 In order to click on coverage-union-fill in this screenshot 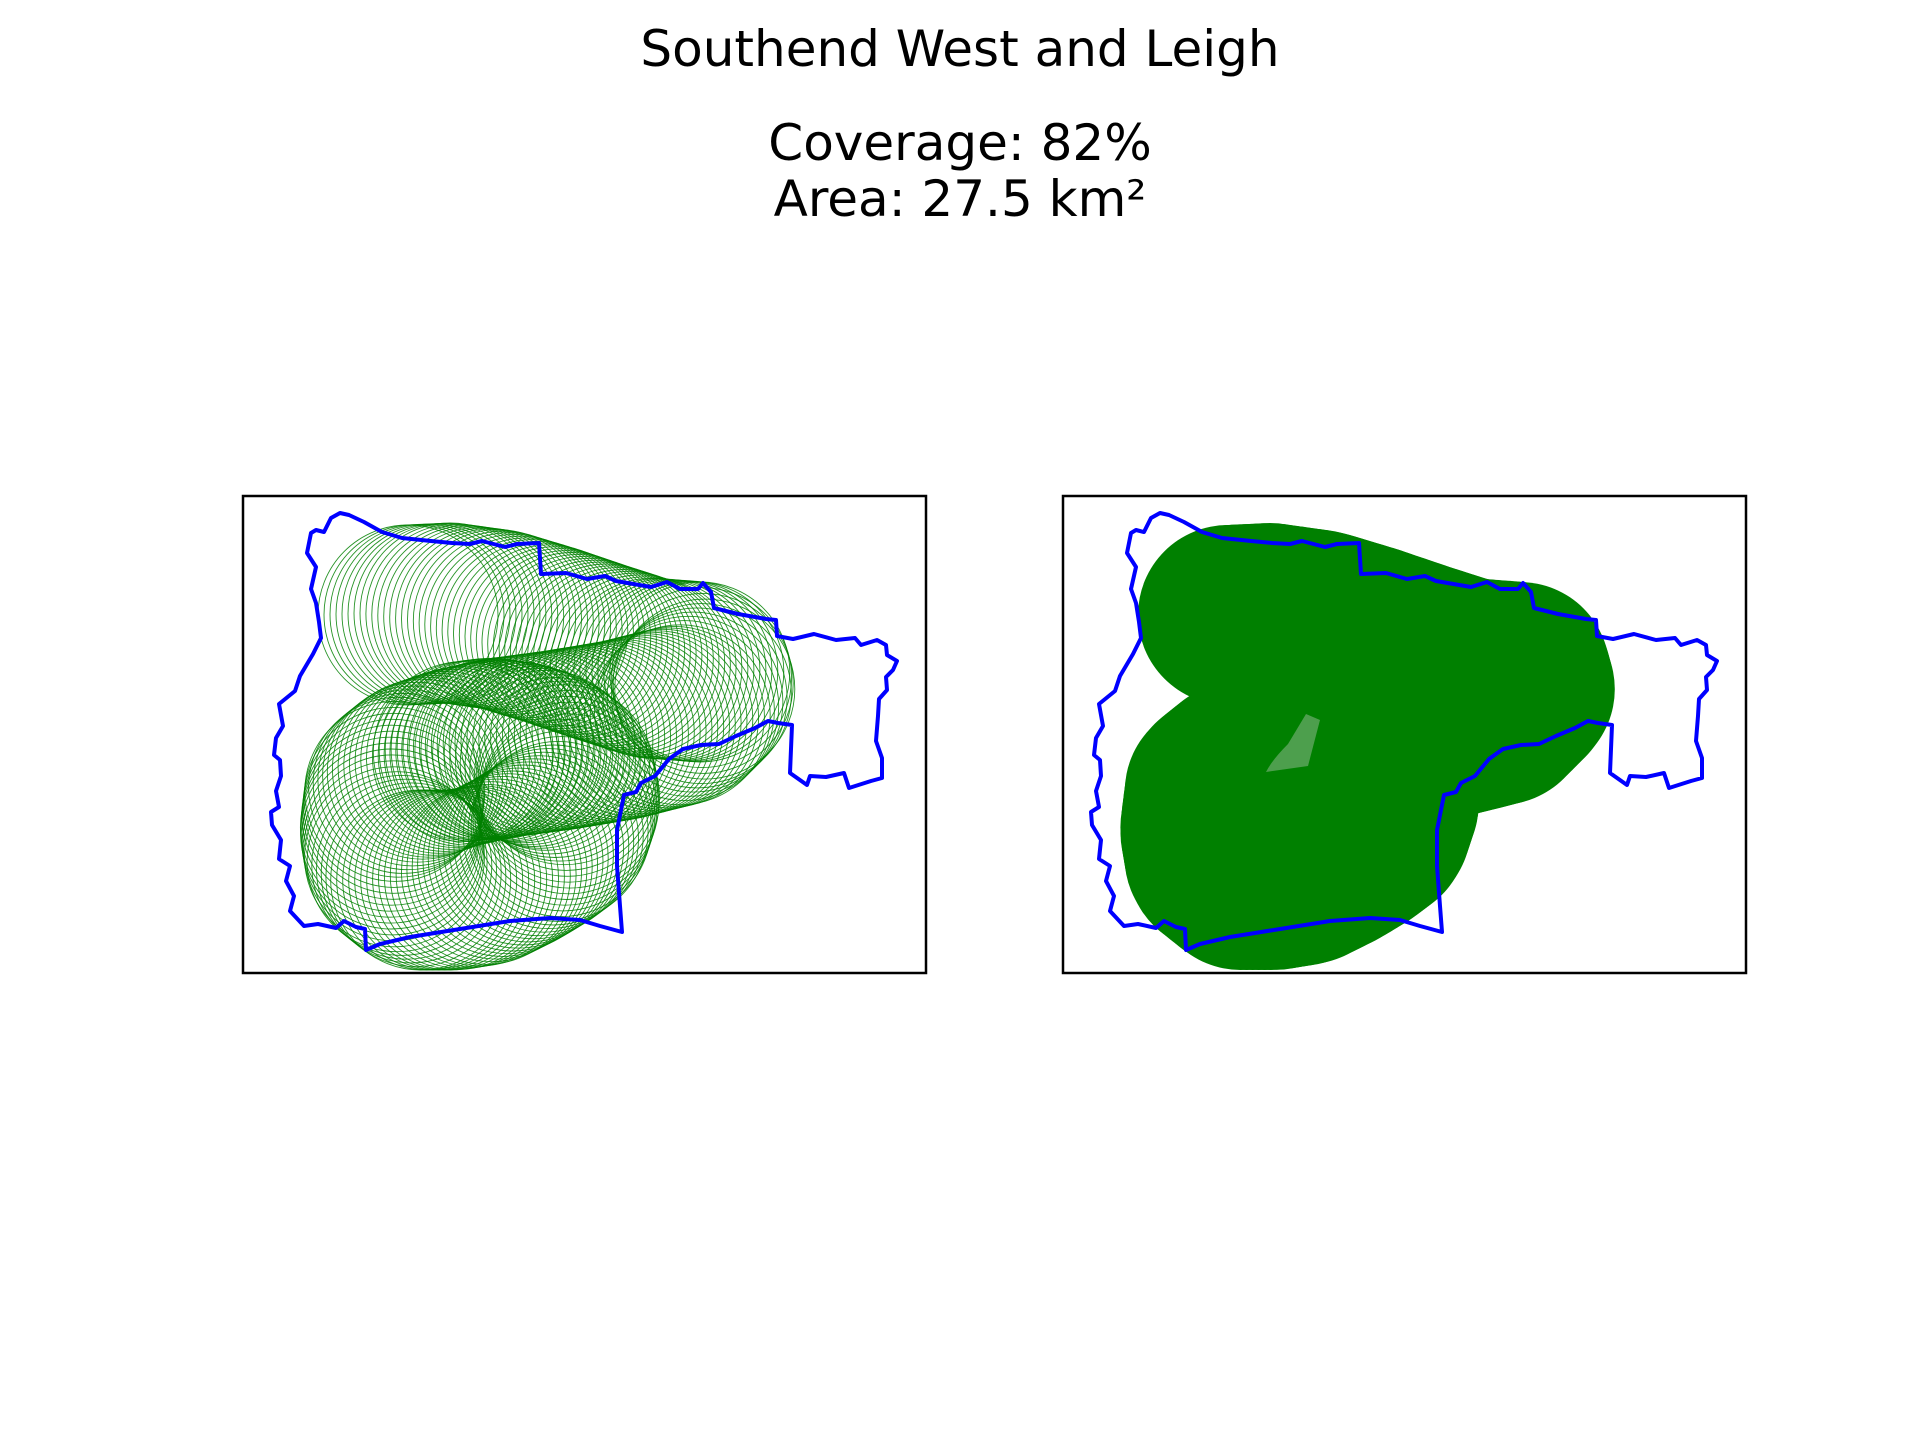, I will do `click(1367, 746)`.